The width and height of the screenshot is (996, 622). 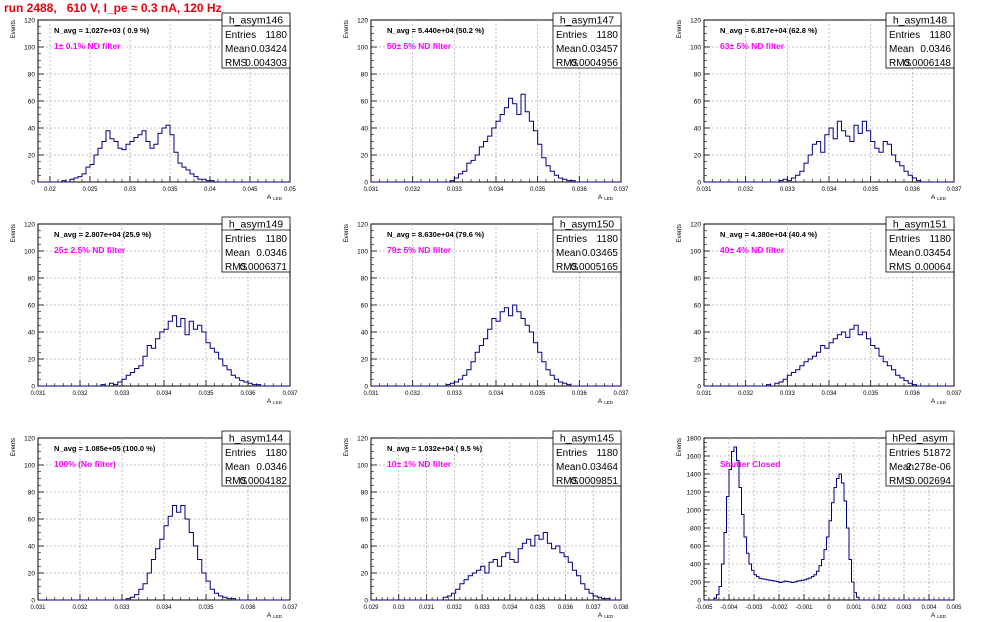 What do you see at coordinates (399, 608) in the screenshot?
I see `x-tick-label: 0.03` at bounding box center [399, 608].